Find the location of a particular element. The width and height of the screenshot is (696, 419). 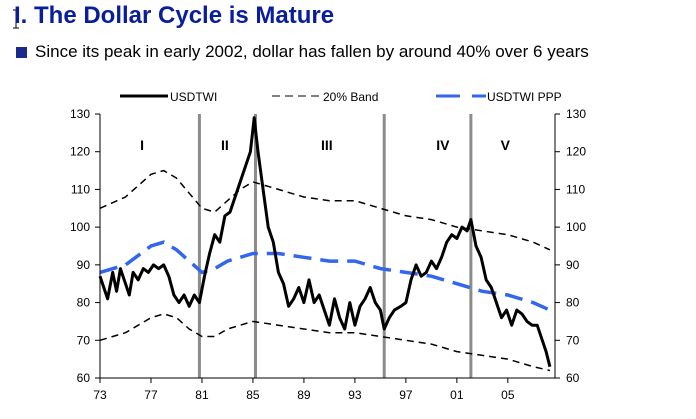

y-tick-label-right: 80 is located at coordinates (573, 303).